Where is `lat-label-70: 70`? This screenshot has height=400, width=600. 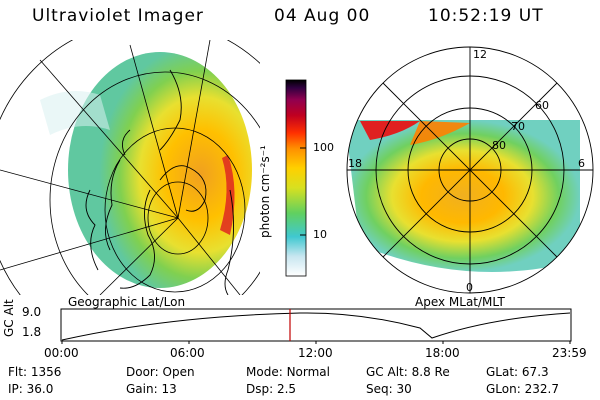
lat-label-70: 70 is located at coordinates (518, 126).